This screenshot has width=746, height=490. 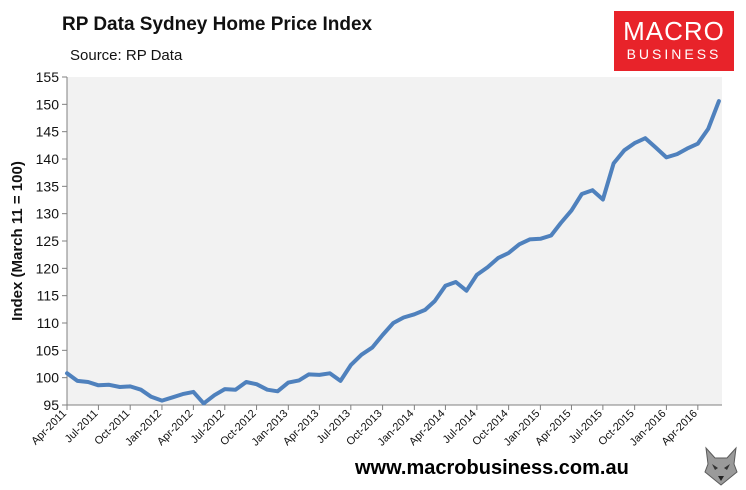 What do you see at coordinates (492, 468) in the screenshot?
I see `footer-url: www.macrobusiness.com.au` at bounding box center [492, 468].